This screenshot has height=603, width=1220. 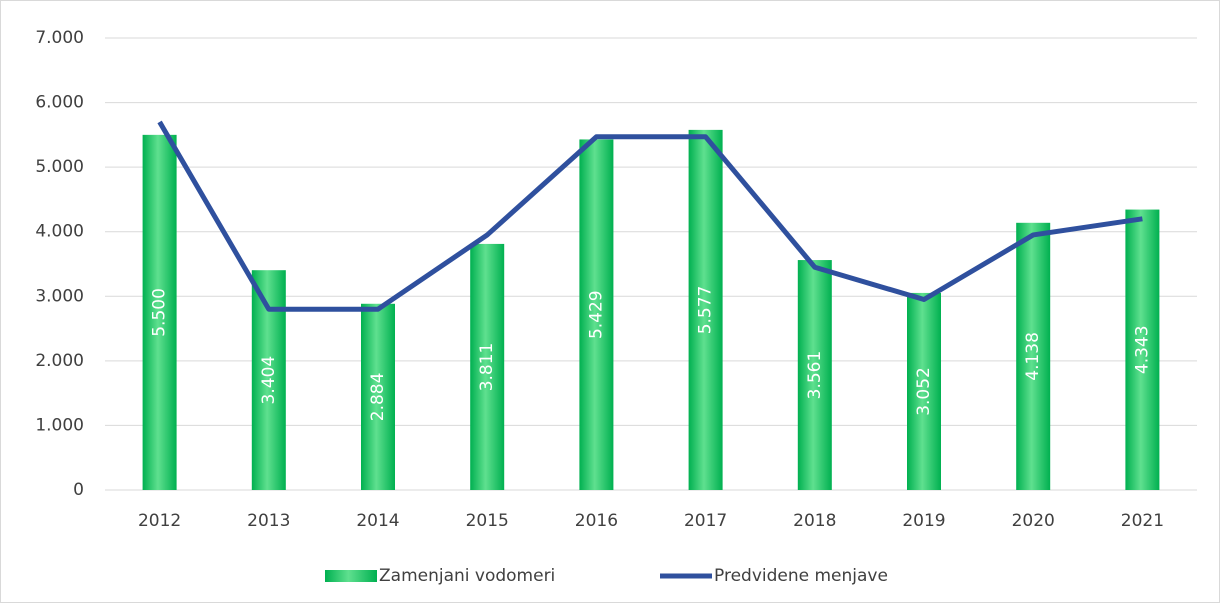 I want to click on y-tick-label: 1.000, so click(x=59, y=425).